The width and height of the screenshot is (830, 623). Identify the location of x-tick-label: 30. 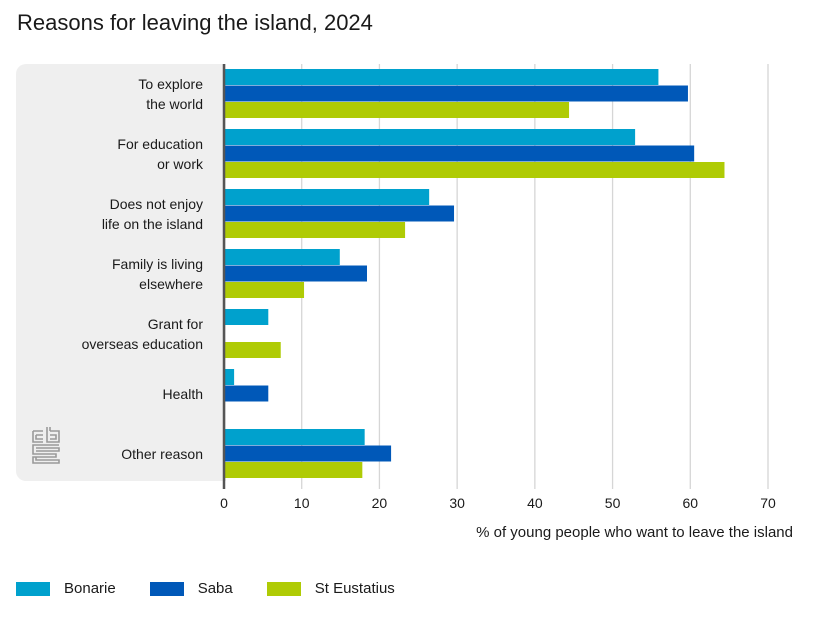
(457, 503).